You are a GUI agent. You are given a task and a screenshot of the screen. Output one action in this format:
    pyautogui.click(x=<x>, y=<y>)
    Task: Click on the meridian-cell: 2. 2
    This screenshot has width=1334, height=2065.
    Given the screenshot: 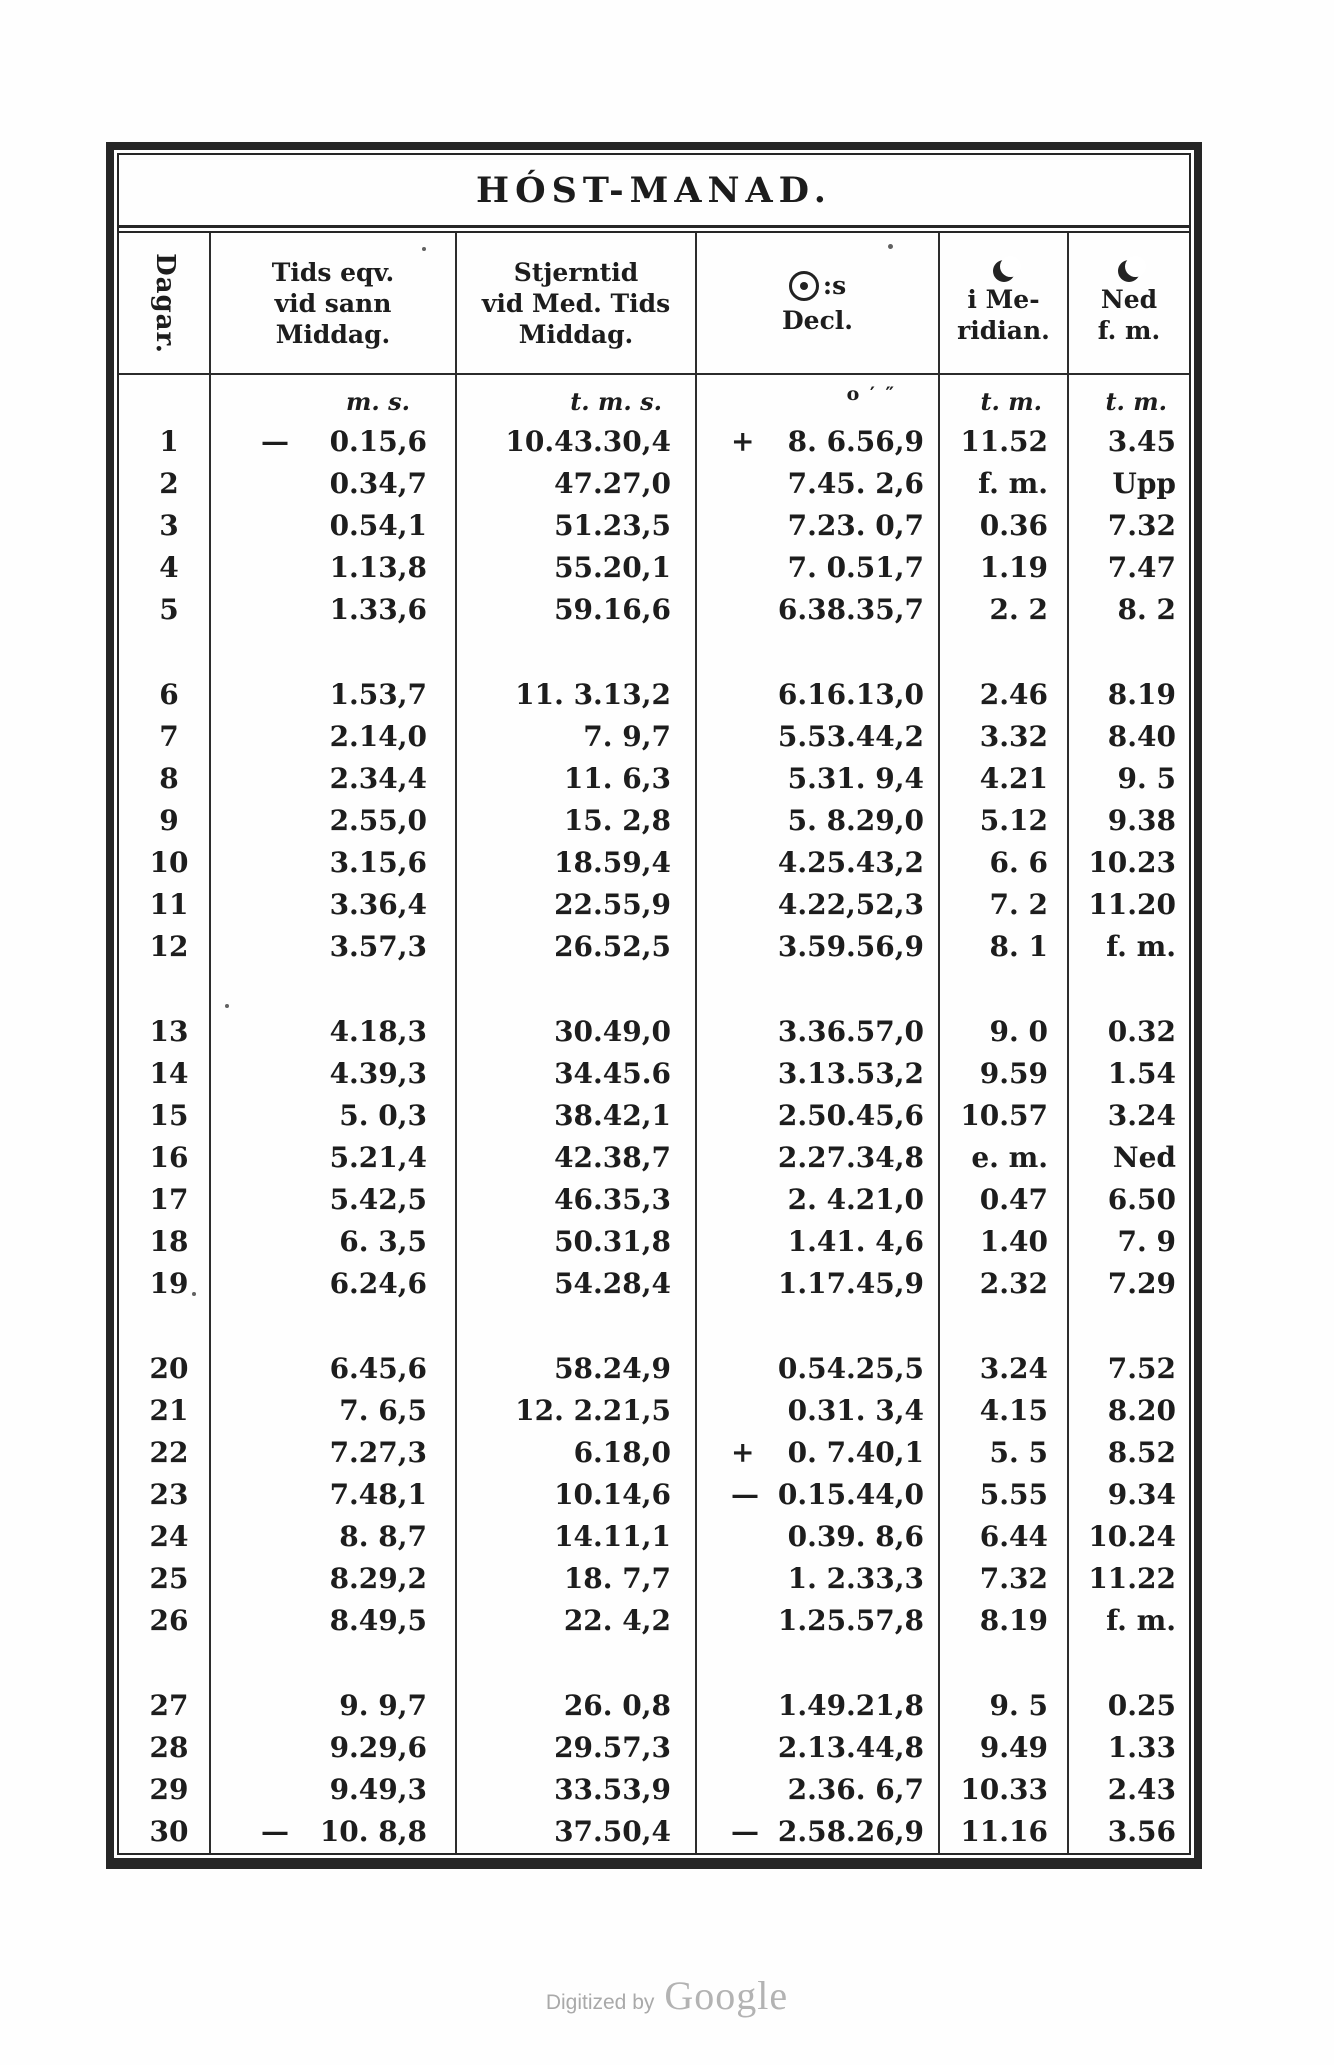 What is the action you would take?
    pyautogui.click(x=1002, y=610)
    